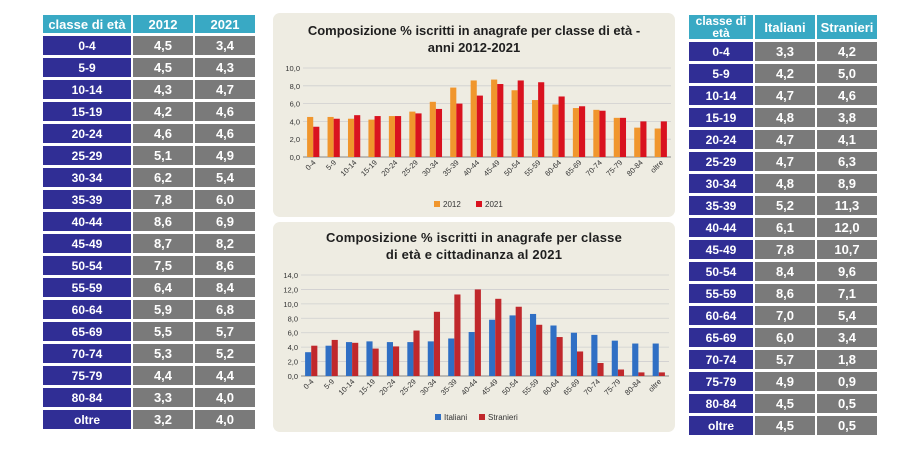 This screenshot has height=462, width=913. What do you see at coordinates (87, 265) in the screenshot?
I see `left-age-cell: 50-54` at bounding box center [87, 265].